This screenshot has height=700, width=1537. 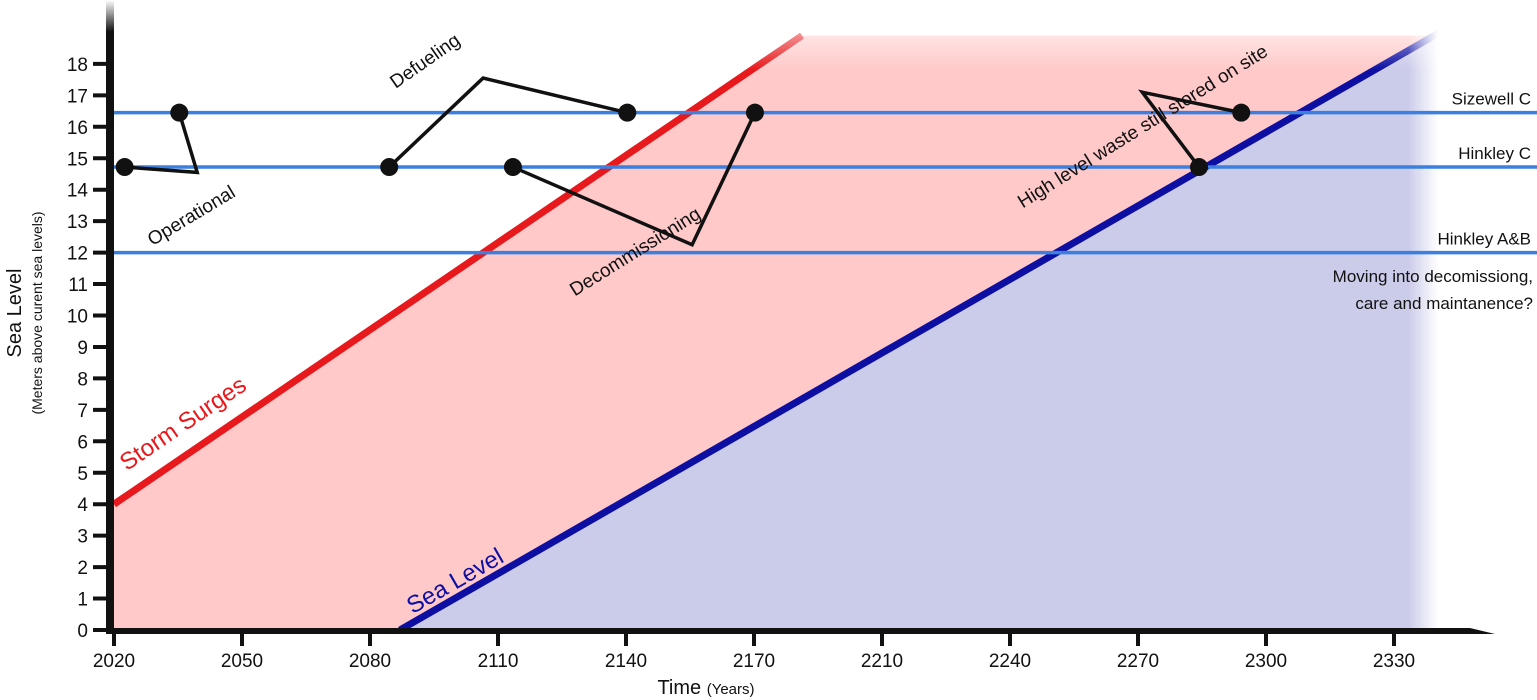 I want to click on x-axis-title: Time (Years), so click(x=705, y=688).